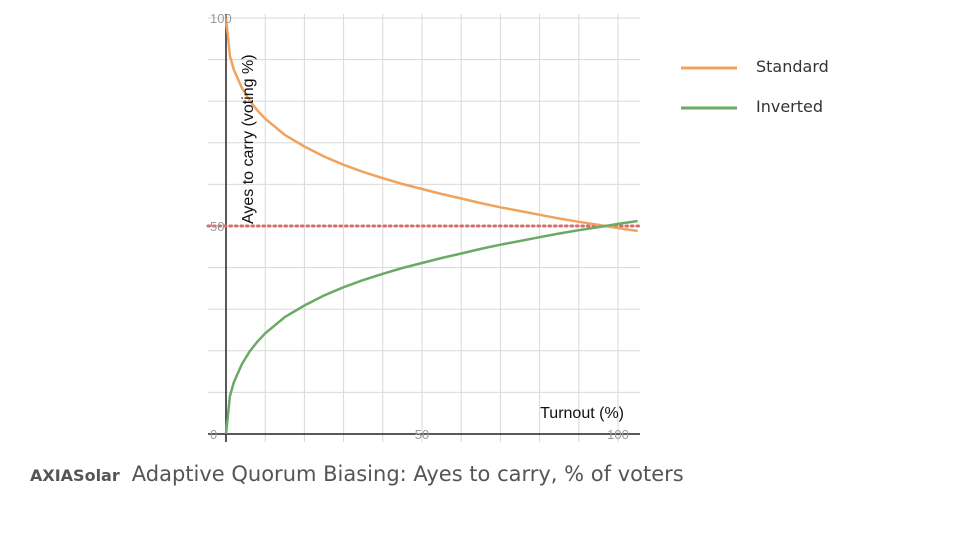  Describe the element at coordinates (422, 434) in the screenshot. I see `x-tick-label: 50` at that location.